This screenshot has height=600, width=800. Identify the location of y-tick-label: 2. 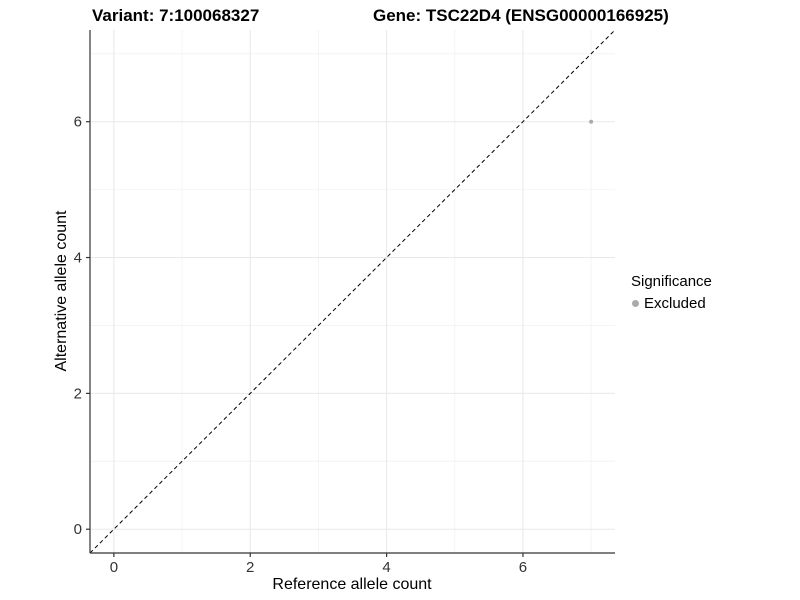
(78, 393).